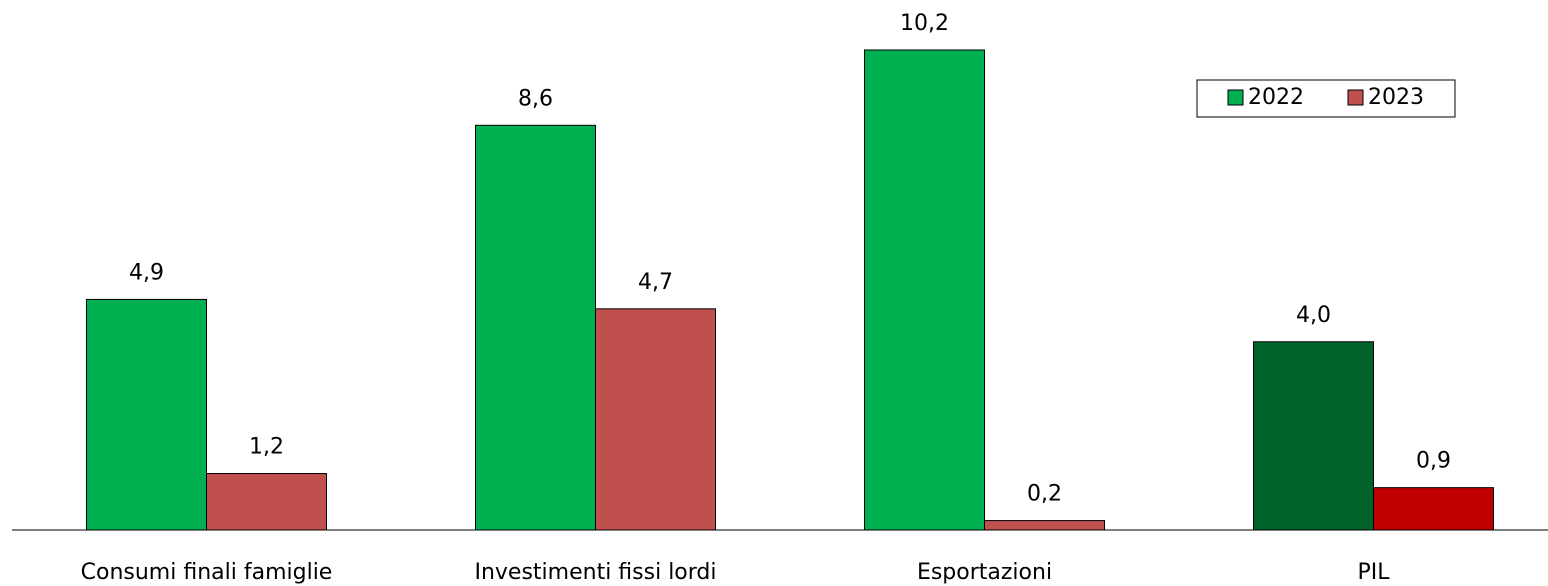 The height and width of the screenshot is (586, 1548). What do you see at coordinates (984, 572) in the screenshot?
I see `x-tick-label: Esportazioni` at bounding box center [984, 572].